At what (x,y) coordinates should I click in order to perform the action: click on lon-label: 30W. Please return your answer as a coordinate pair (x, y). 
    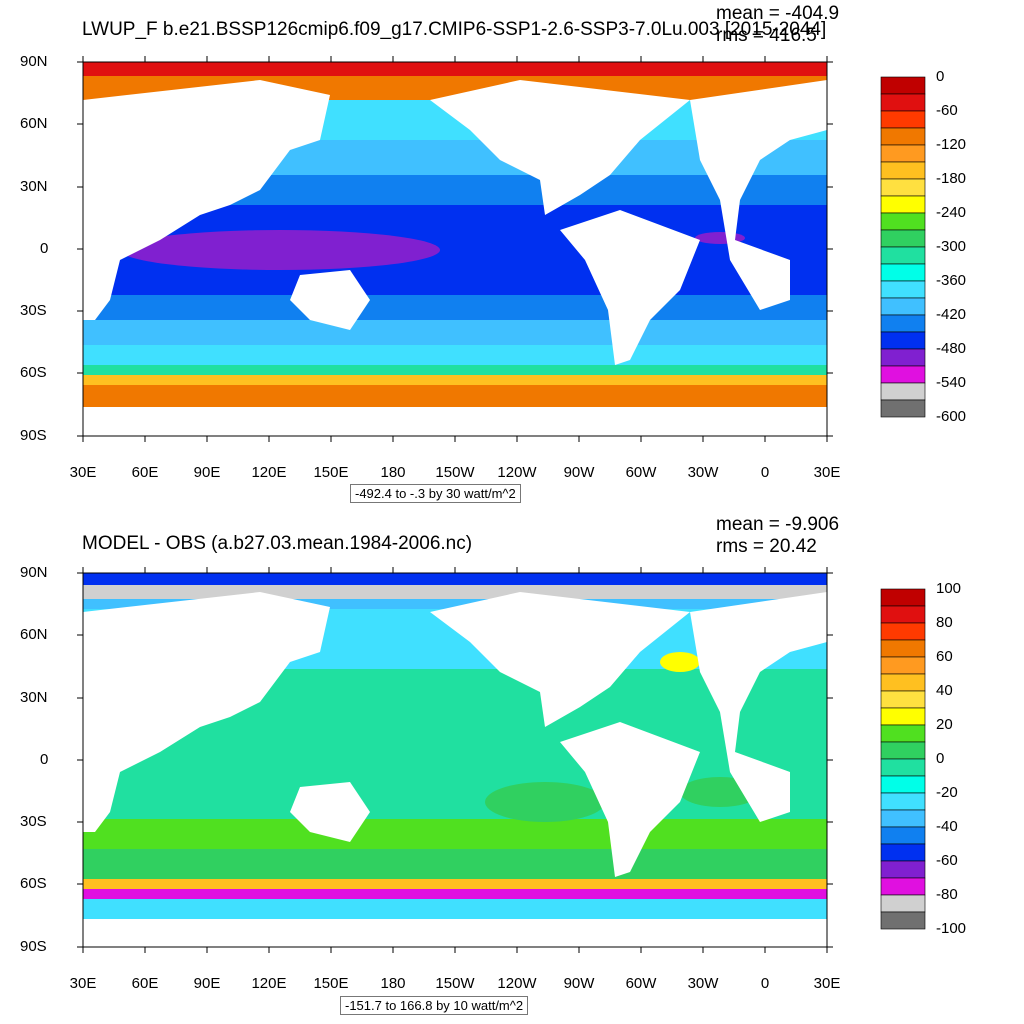
    Looking at the image, I should click on (703, 983).